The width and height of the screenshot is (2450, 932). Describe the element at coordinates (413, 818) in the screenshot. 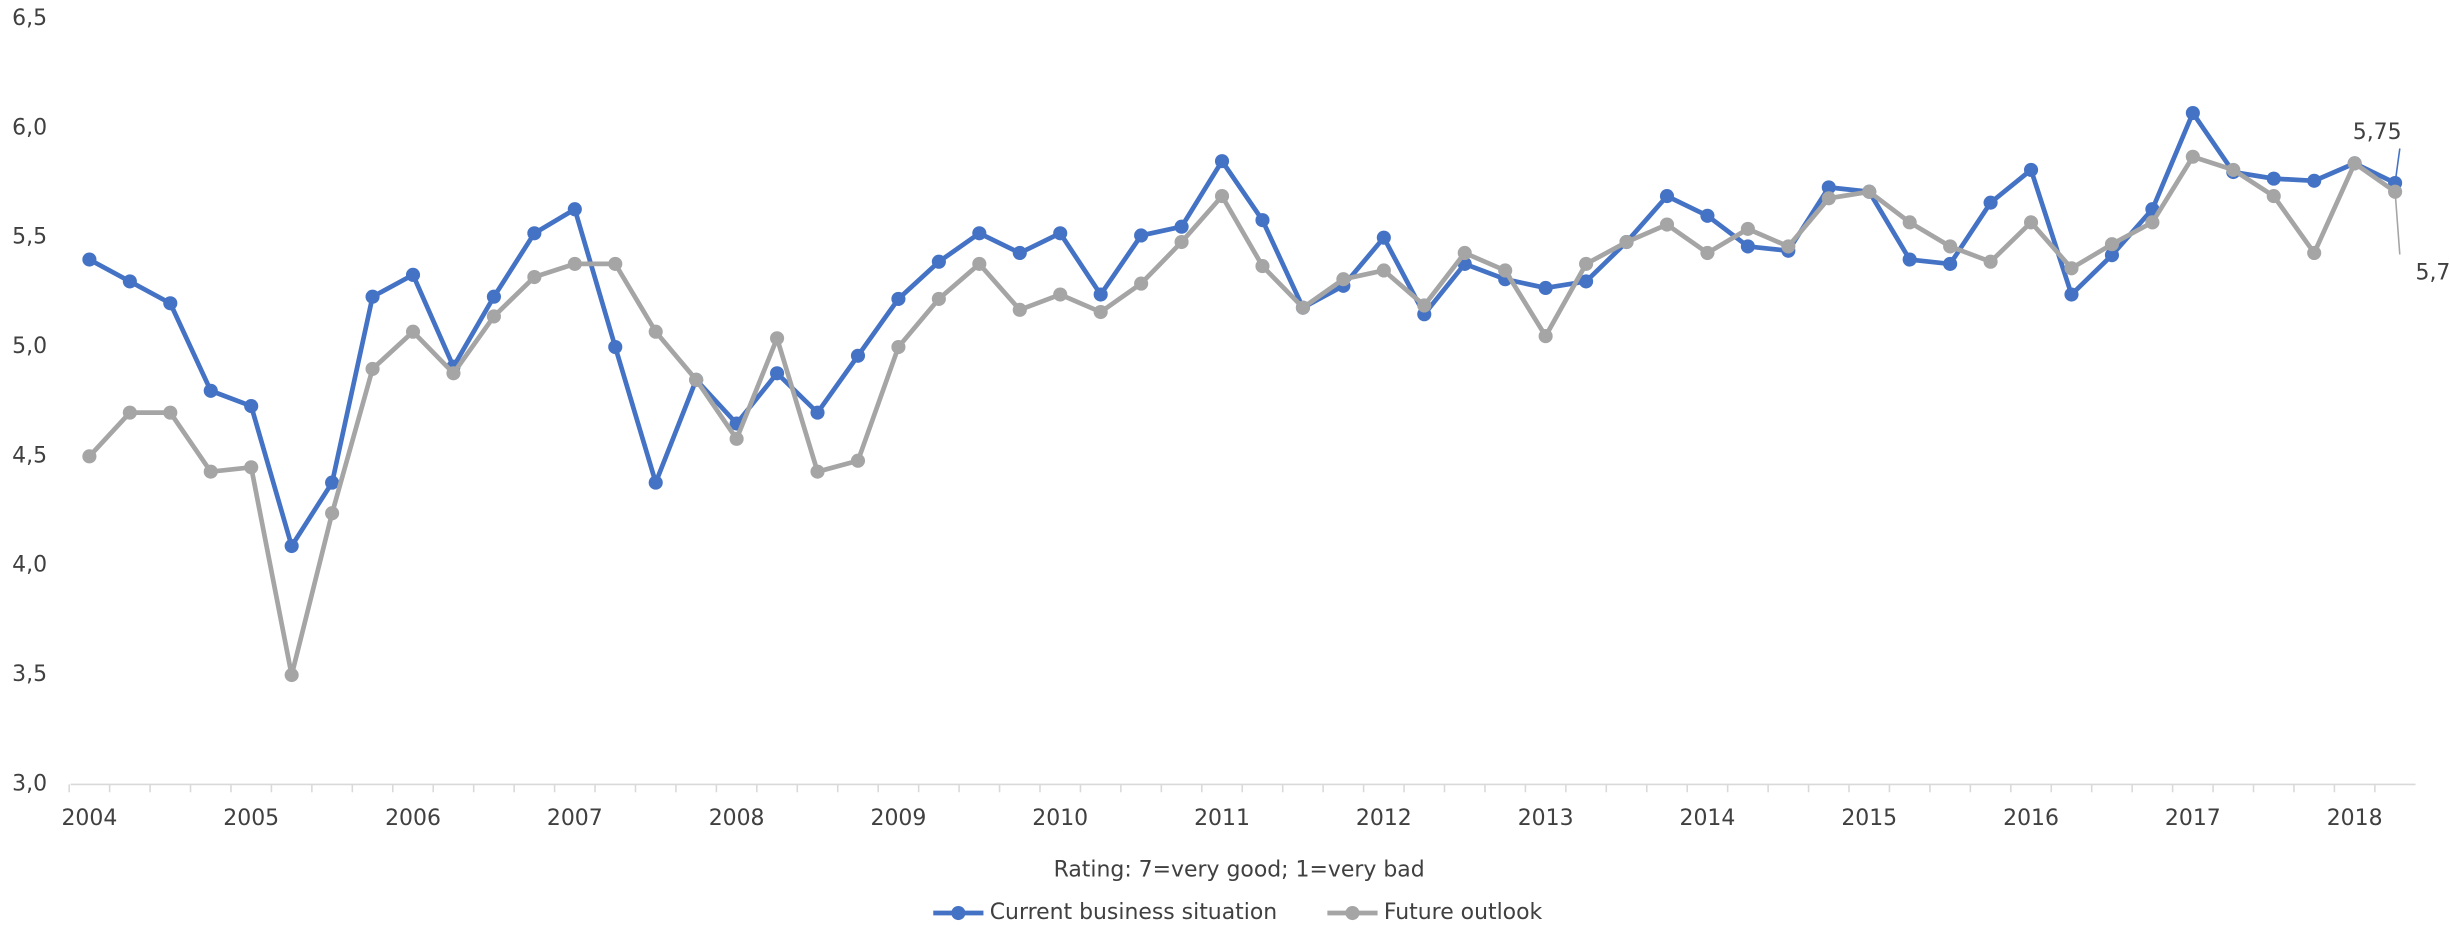

I see `x-tick-label: 2006` at that location.